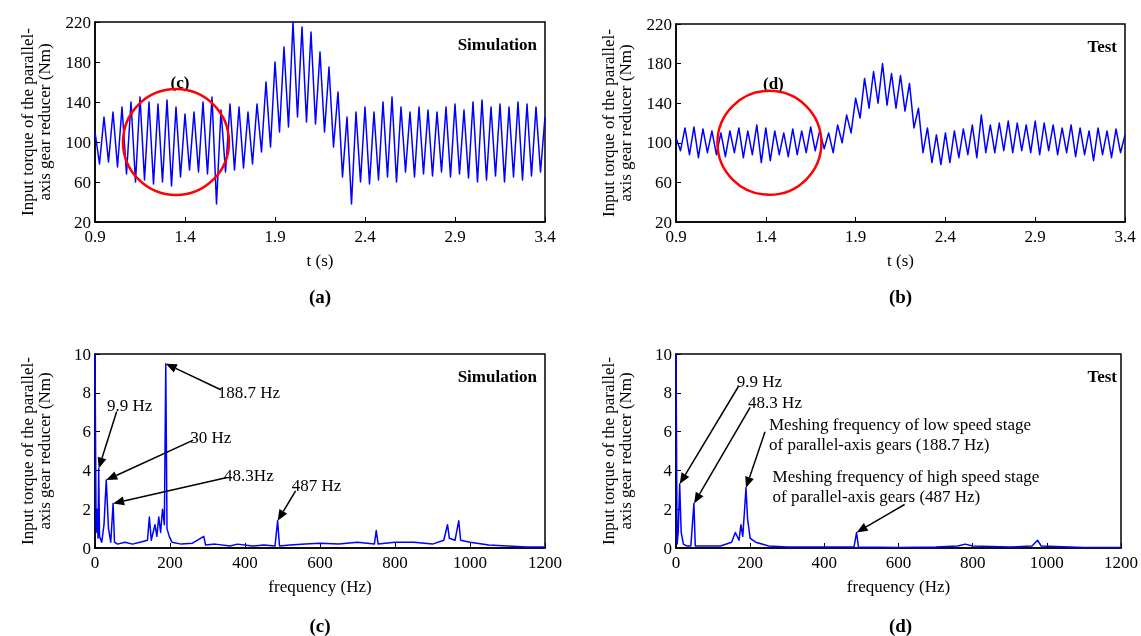  Describe the element at coordinates (249, 393) in the screenshot. I see `annotation: 188.7 Hz` at that location.